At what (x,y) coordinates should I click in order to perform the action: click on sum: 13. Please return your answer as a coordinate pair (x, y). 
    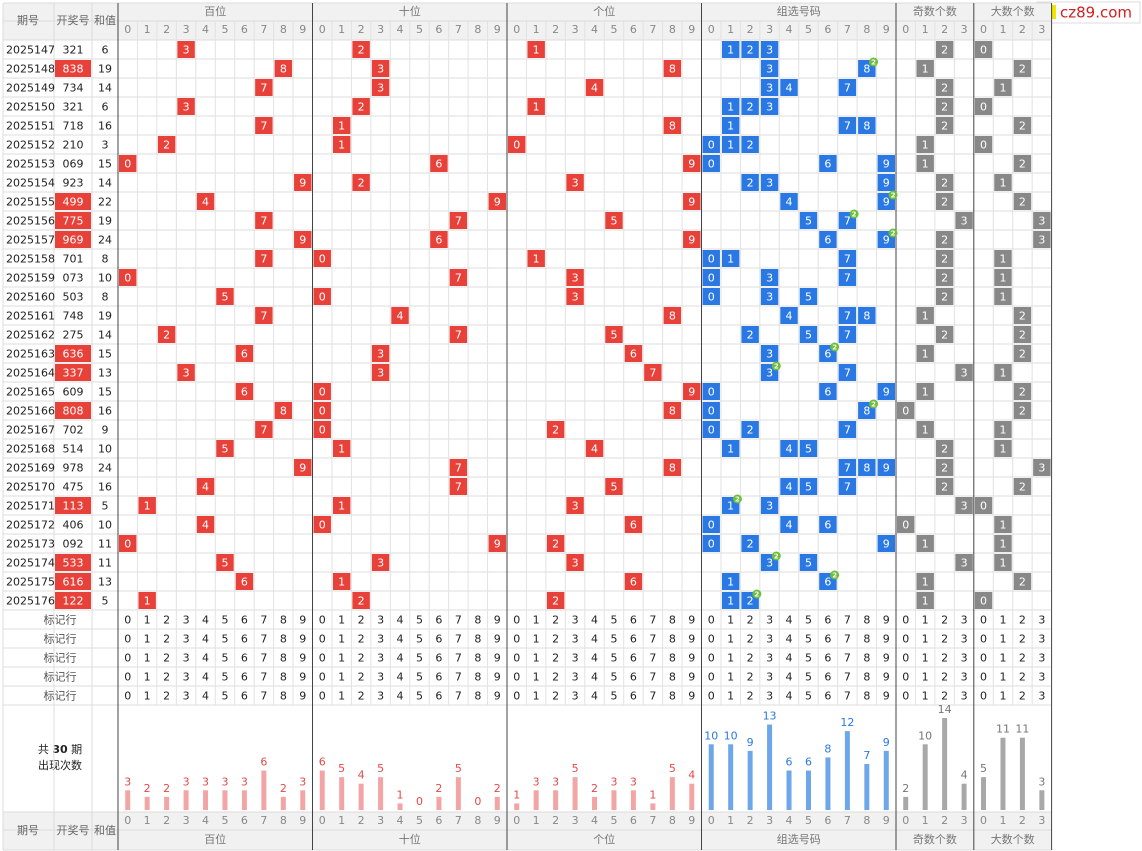
    Looking at the image, I should click on (105, 582).